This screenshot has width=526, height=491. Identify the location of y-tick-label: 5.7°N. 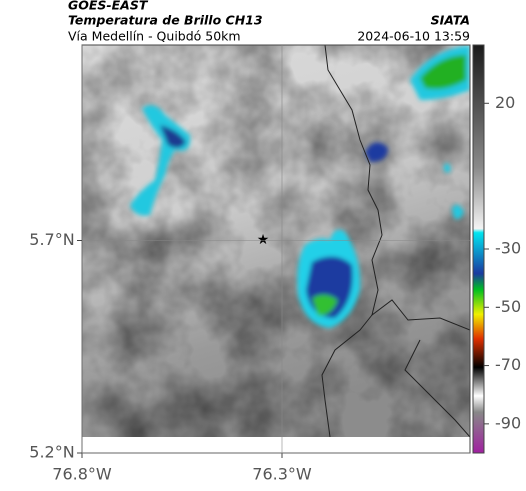
(51, 239).